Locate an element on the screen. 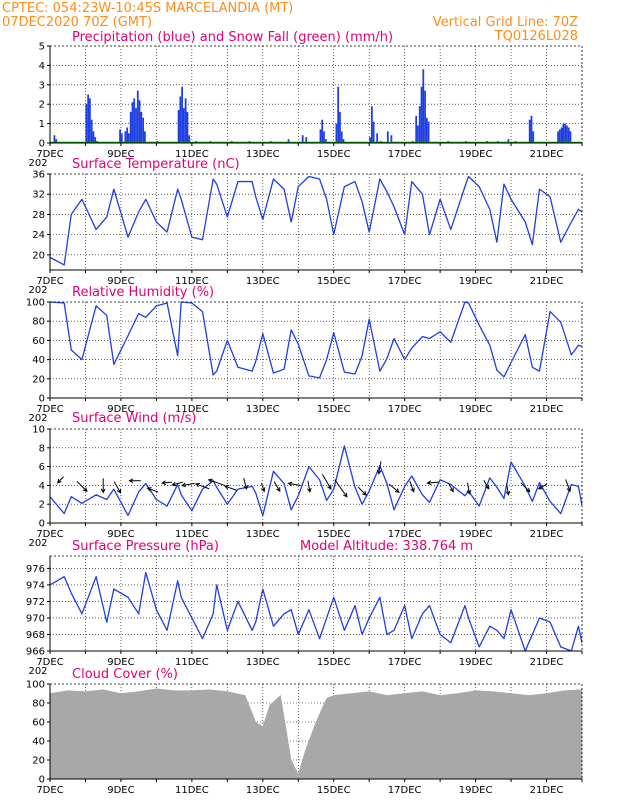  precip-y-tick-label: 1 is located at coordinates (42, 124).